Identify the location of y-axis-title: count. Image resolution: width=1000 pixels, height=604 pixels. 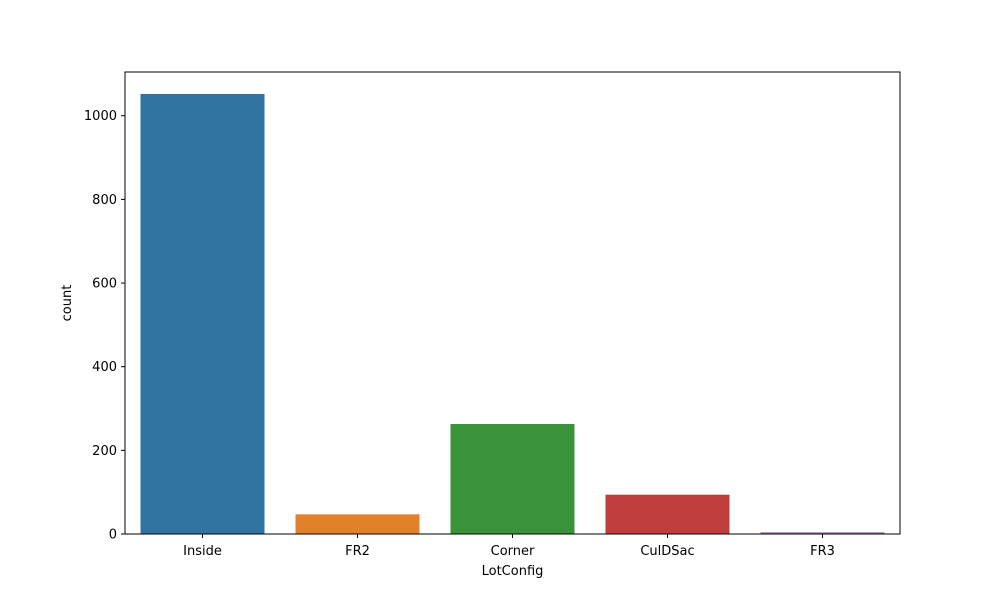
(67, 303).